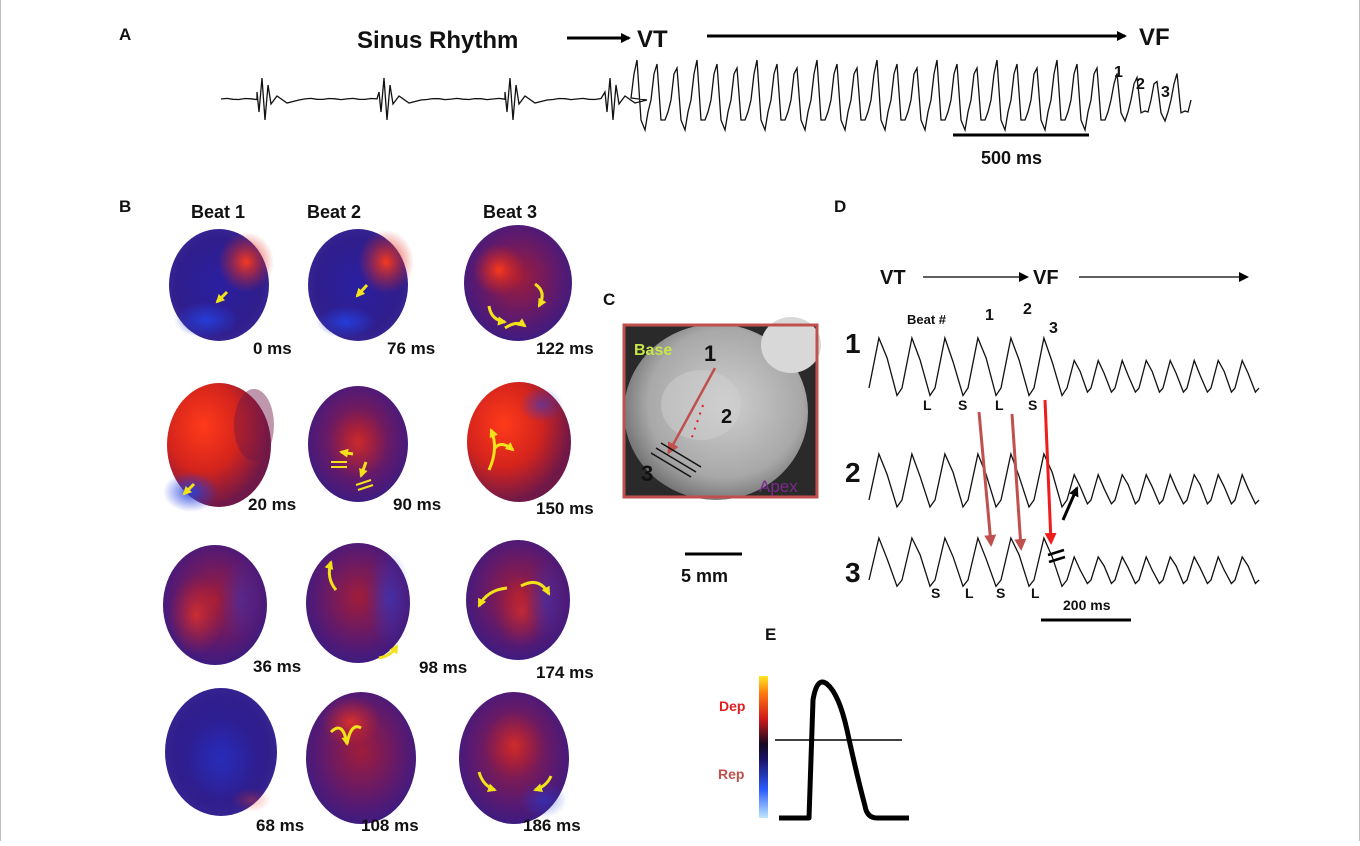 This screenshot has height=846, width=1360. I want to click on column-beat-2: Beat 2, so click(334, 212).